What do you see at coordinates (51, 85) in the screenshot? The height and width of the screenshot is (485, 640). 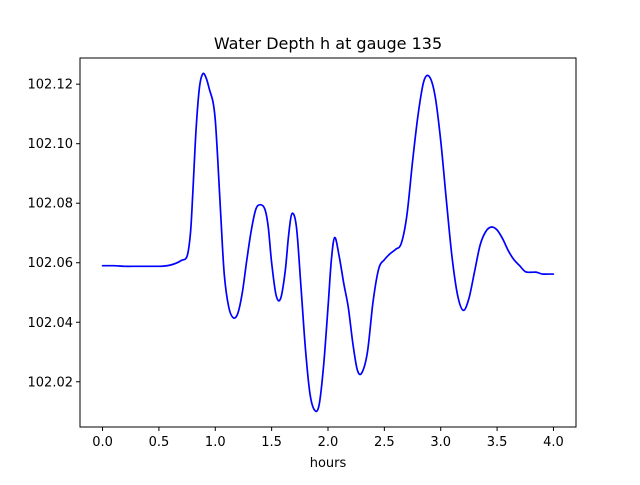 I see `y-tick-label: 102.12` at bounding box center [51, 85].